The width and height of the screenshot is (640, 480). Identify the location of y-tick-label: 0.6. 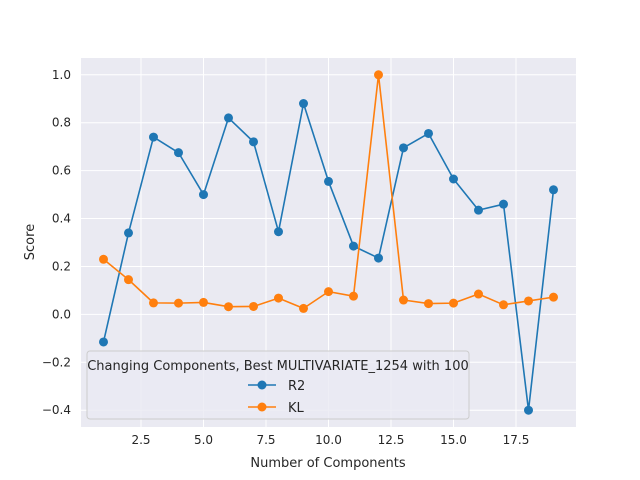
(61, 171).